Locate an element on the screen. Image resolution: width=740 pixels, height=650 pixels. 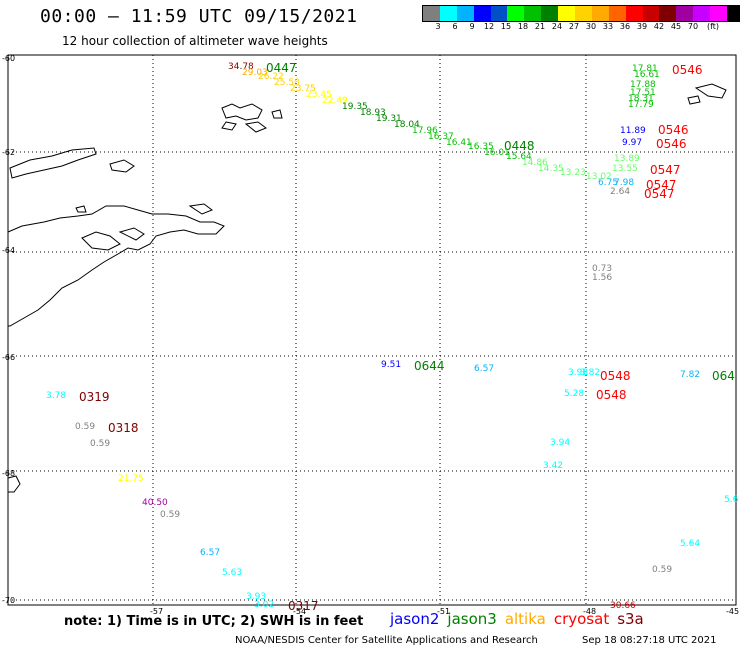
wave-height-value: 3.94 is located at coordinates (560, 443).